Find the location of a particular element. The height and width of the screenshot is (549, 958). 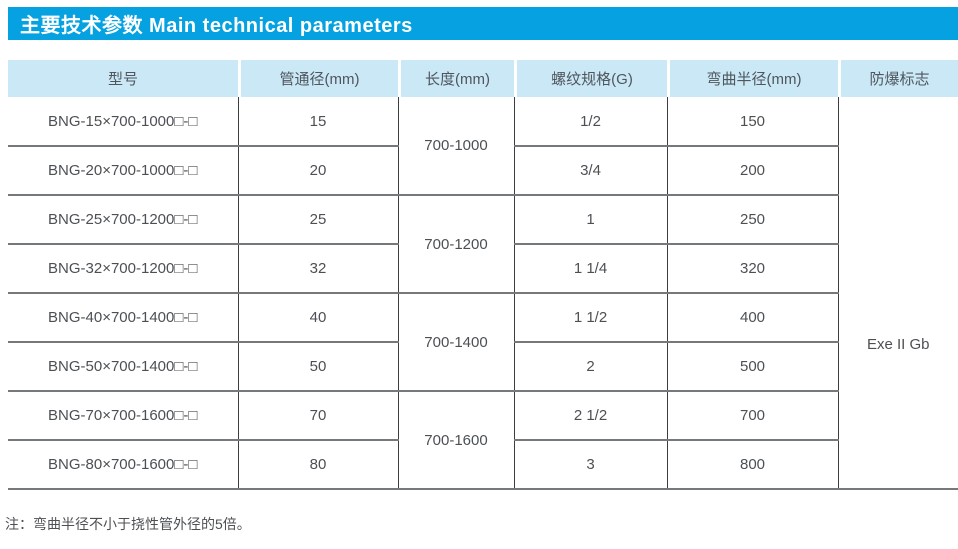

diameter-cell: 20 is located at coordinates (317, 170).